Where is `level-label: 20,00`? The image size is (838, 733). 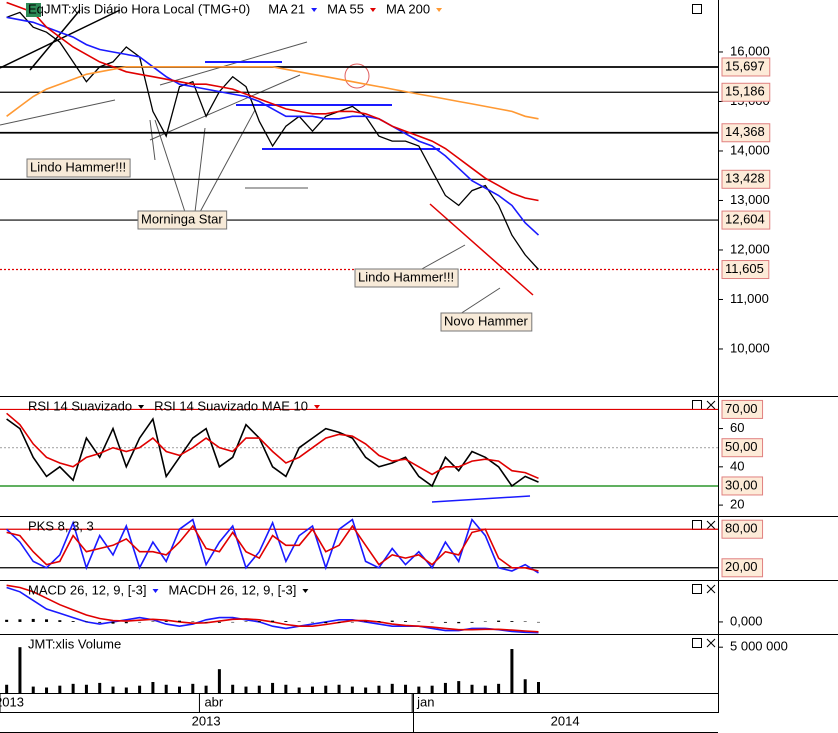
level-label: 20,00 is located at coordinates (741, 566).